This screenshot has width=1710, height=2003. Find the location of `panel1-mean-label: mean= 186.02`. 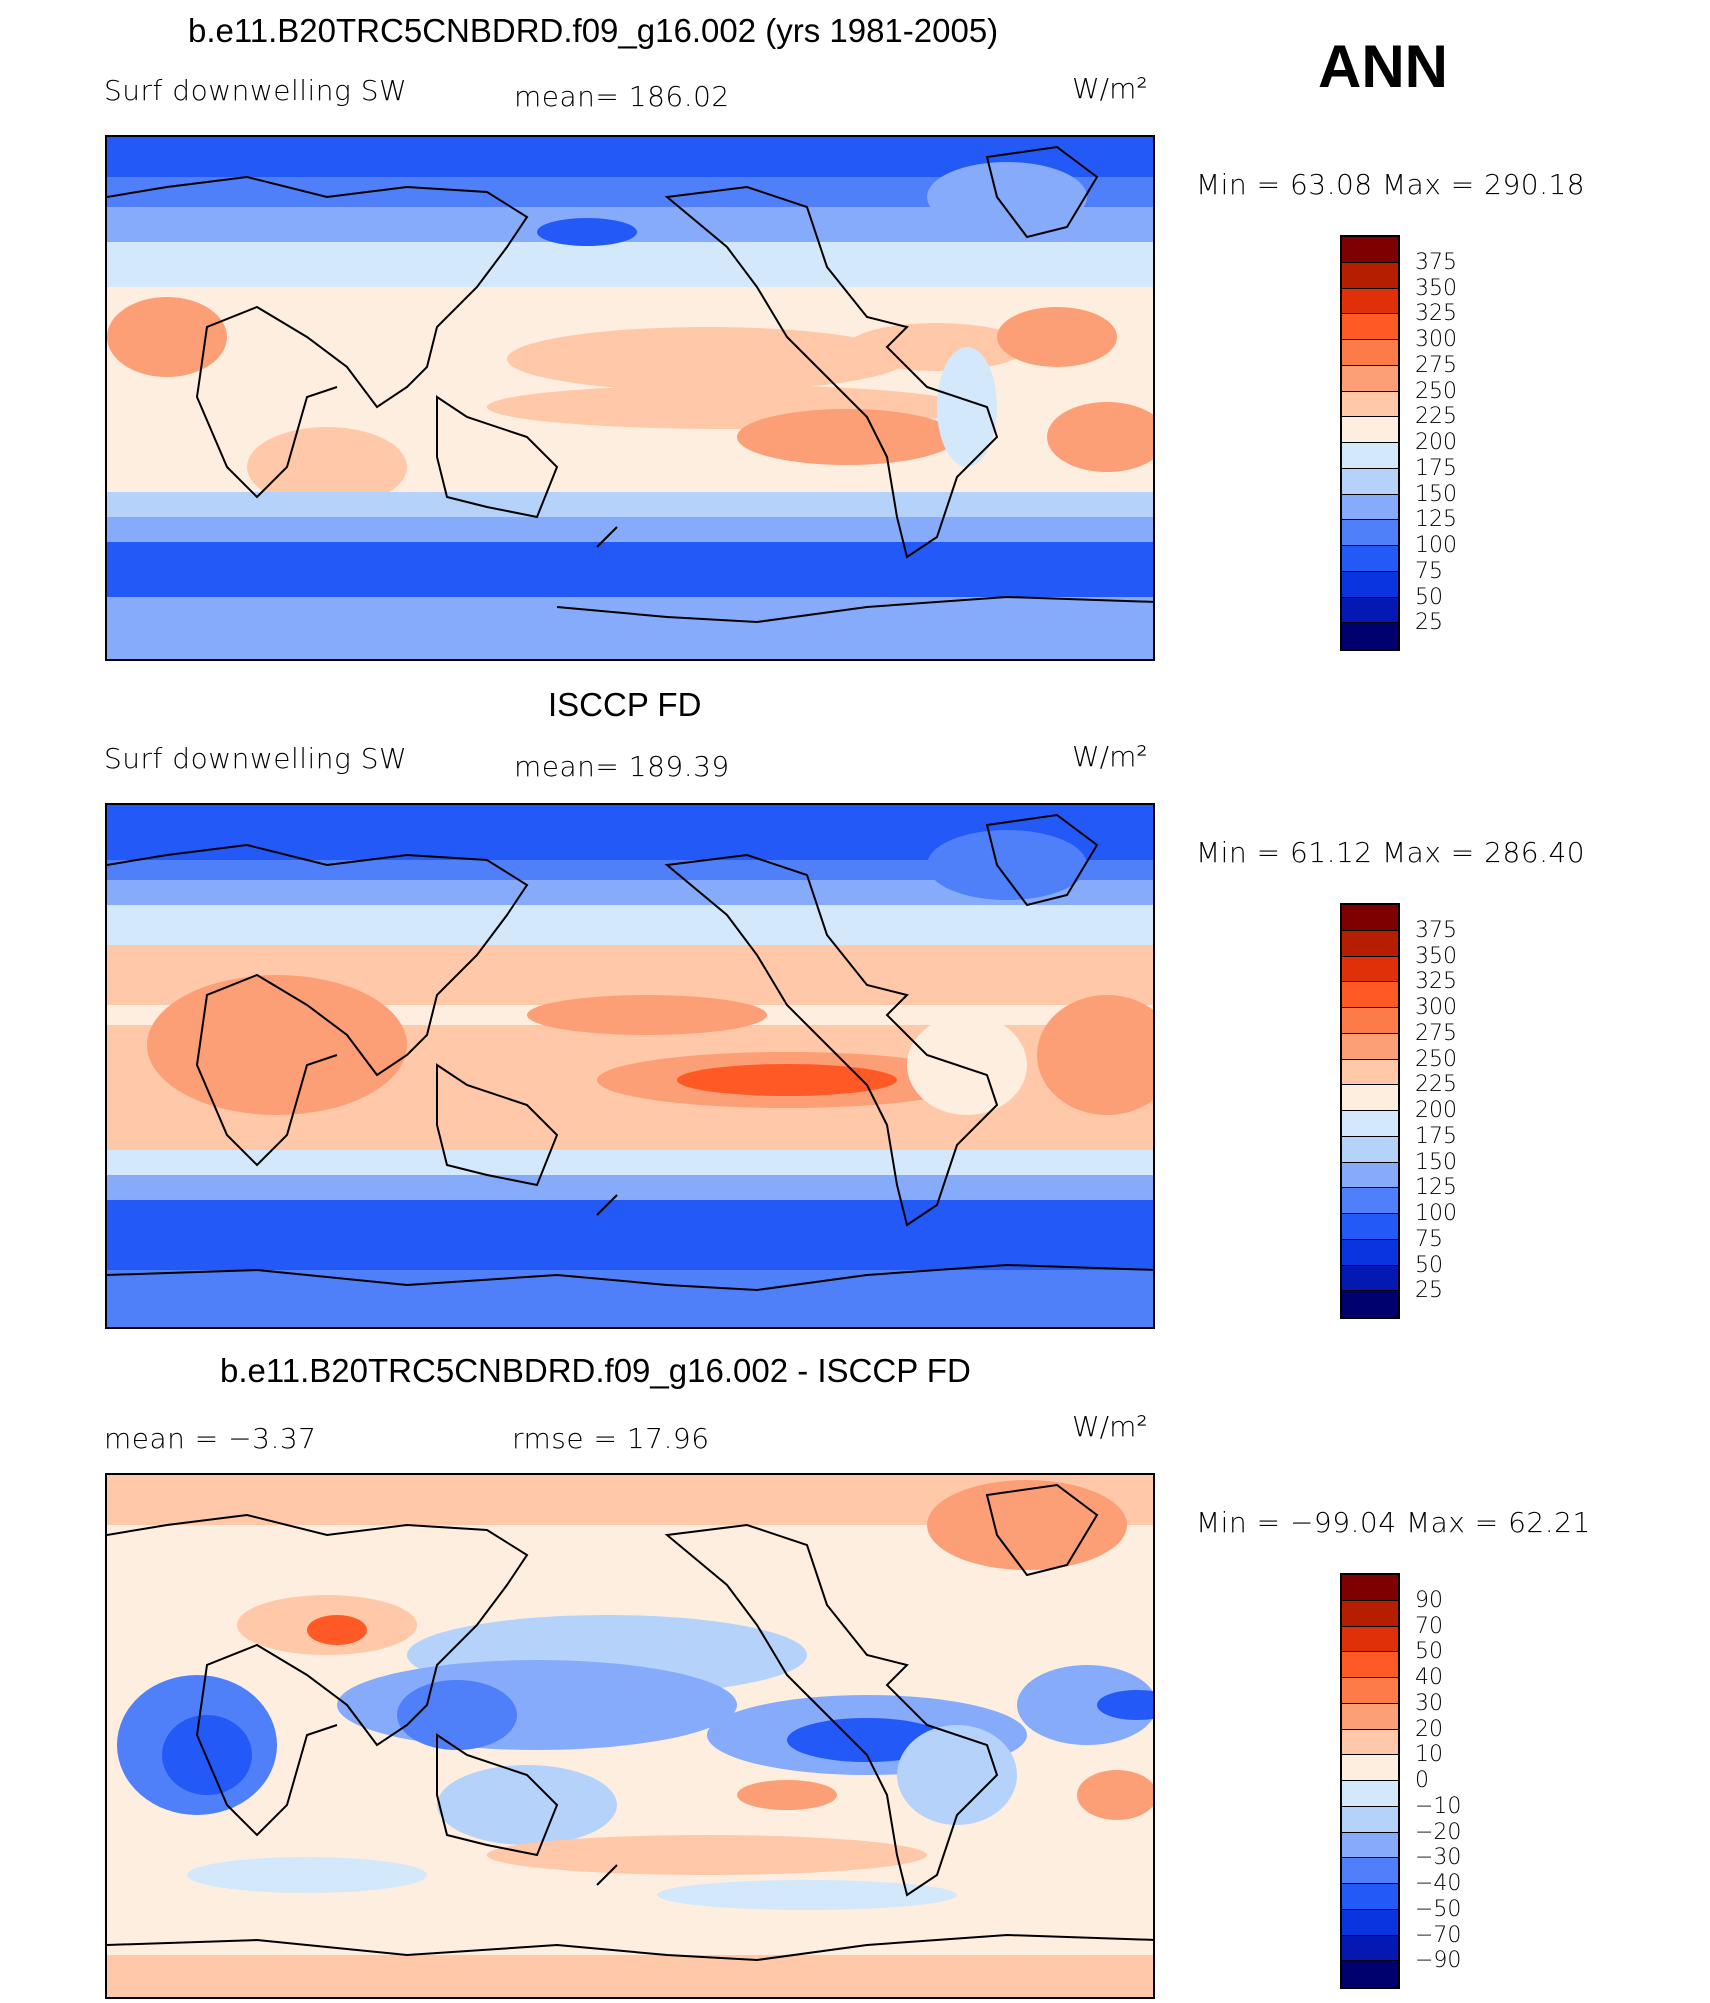

panel1-mean-label: mean= 186.02 is located at coordinates (622, 96).